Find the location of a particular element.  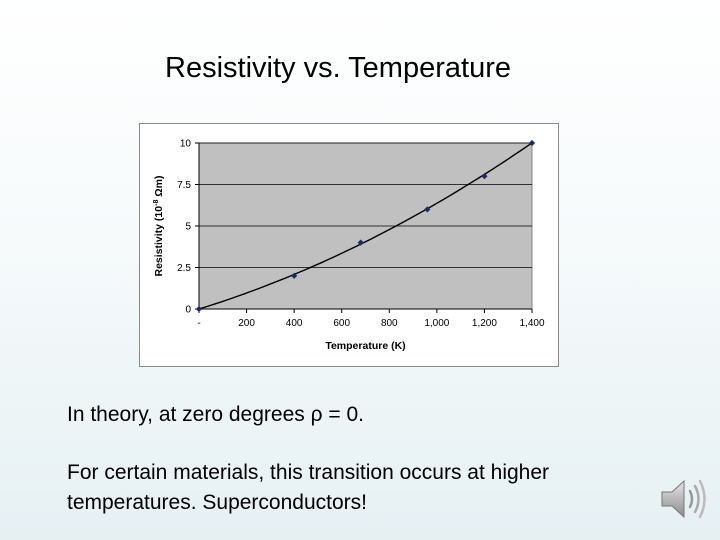

x-axis-label: Temperature (K) is located at coordinates (365, 346).